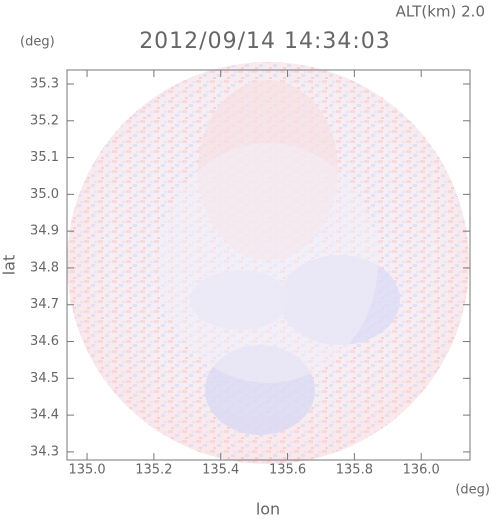  Describe the element at coordinates (9, 265) in the screenshot. I see `y-axis-label: lat` at that location.